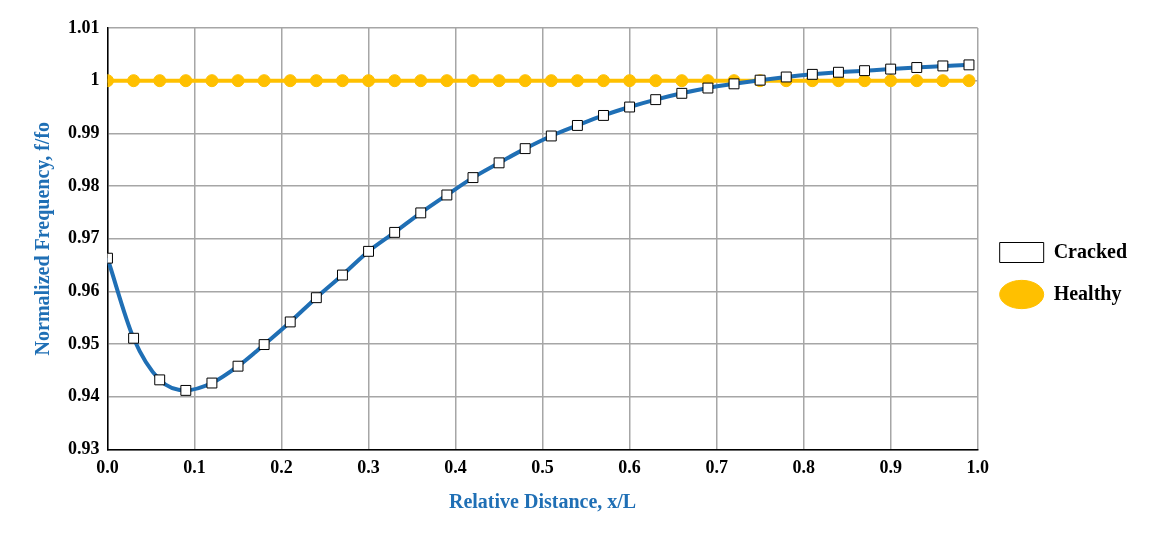 The image size is (1155, 537). What do you see at coordinates (84, 132) in the screenshot?
I see `y-tick-label: 0.99` at bounding box center [84, 132].